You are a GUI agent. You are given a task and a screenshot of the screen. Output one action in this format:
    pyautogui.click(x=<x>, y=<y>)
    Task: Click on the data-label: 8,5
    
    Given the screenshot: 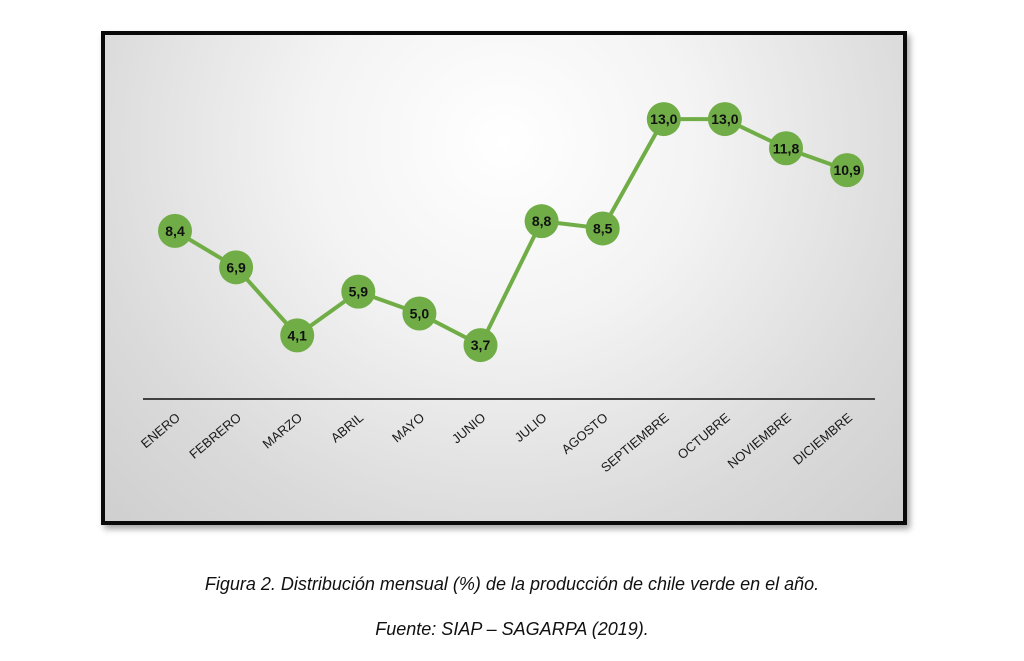 What is the action you would take?
    pyautogui.click(x=603, y=228)
    